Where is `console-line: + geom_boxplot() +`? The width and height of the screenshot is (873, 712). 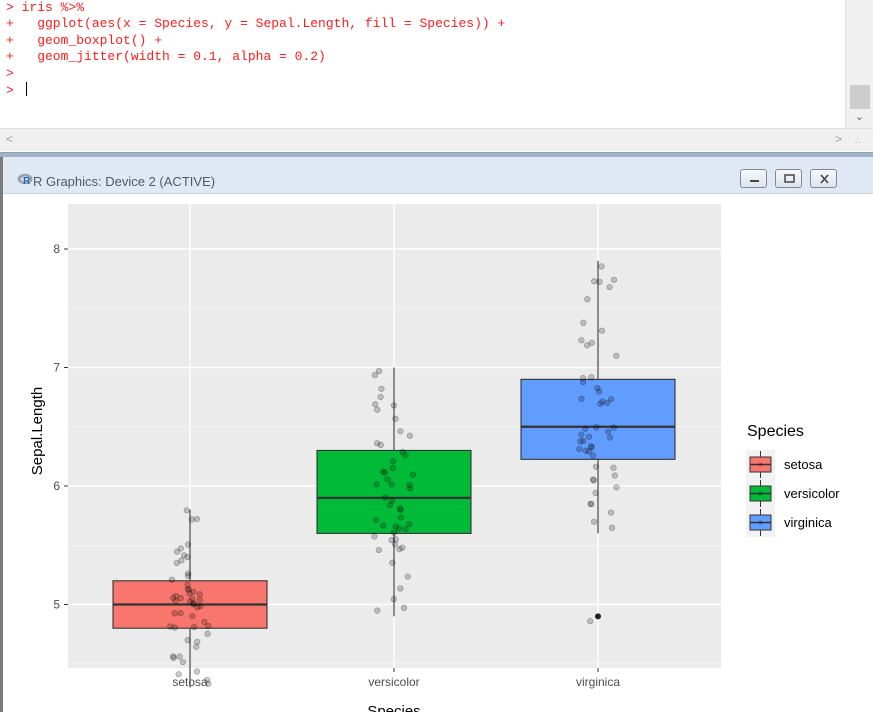 console-line: + geom_boxplot() + is located at coordinates (84, 40).